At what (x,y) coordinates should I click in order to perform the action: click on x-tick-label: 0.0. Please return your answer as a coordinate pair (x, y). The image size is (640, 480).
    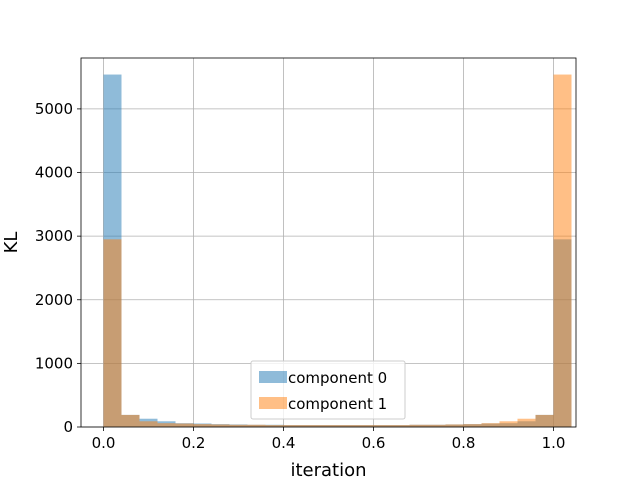
    Looking at the image, I should click on (104, 443).